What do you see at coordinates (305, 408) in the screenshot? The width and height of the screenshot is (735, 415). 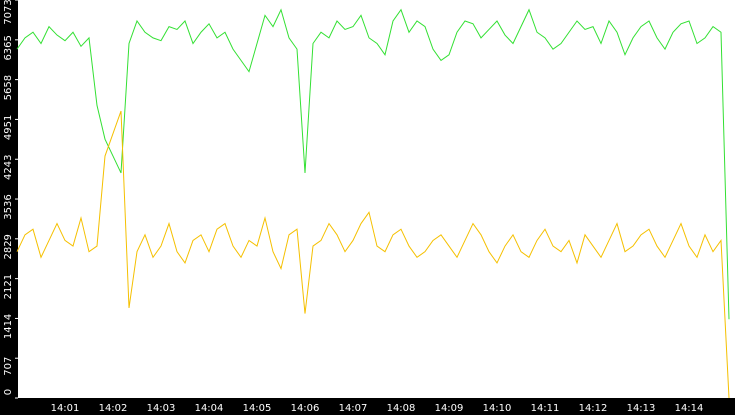 I see `x-tick-label: 14:06` at bounding box center [305, 408].